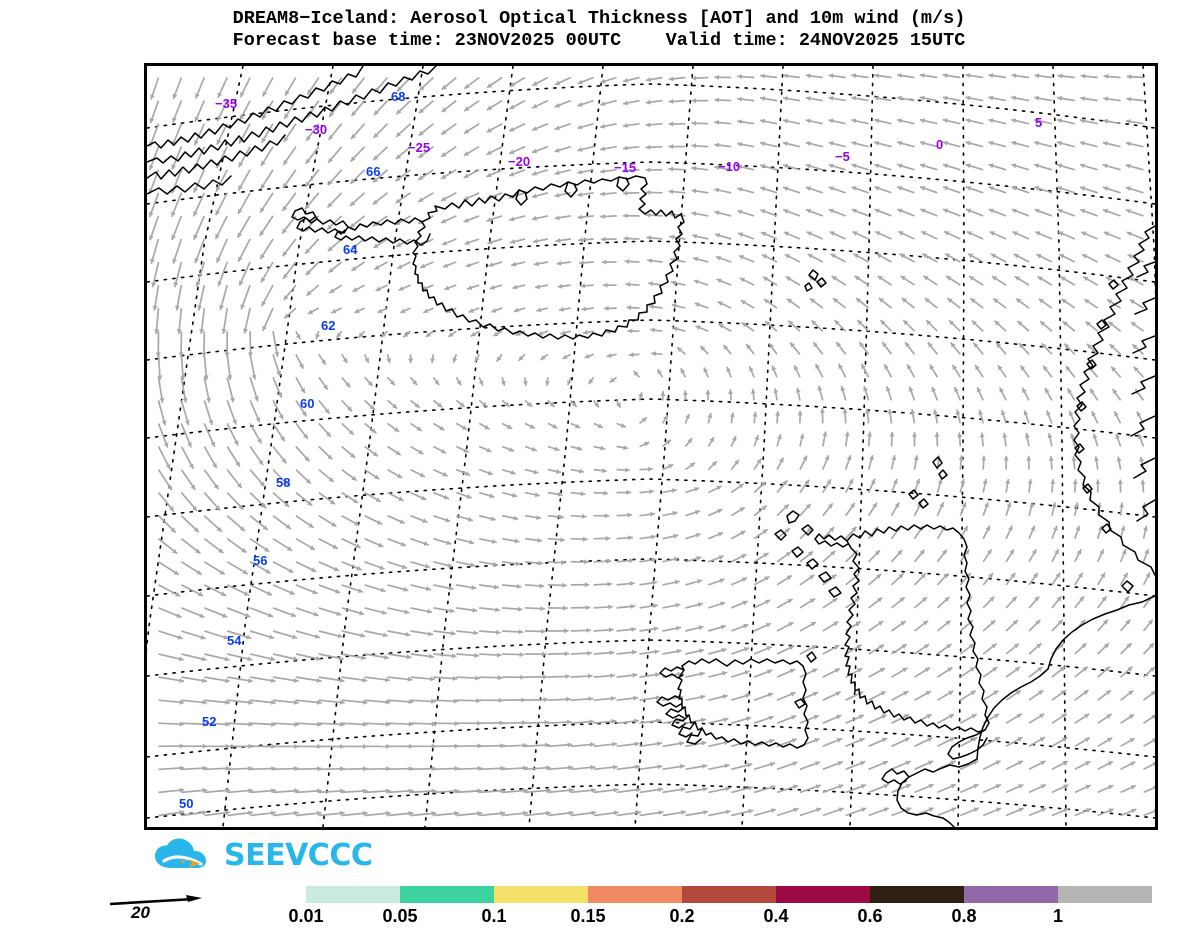 This screenshot has height=930, width=1198. I want to click on lat-label: 66, so click(373, 171).